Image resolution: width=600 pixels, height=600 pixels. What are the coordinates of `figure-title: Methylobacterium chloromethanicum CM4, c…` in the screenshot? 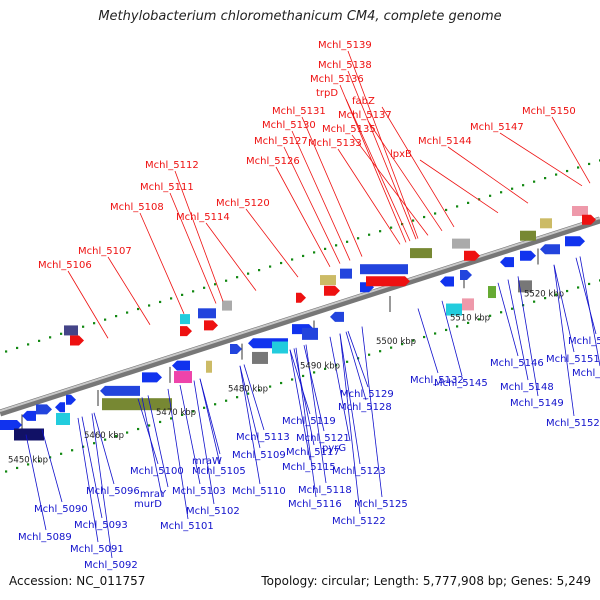 It's located at (300, 16).